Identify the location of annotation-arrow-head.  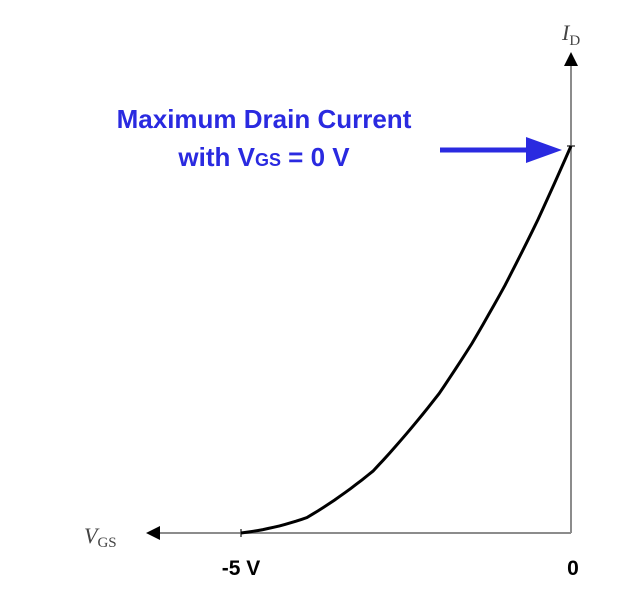
(544, 150).